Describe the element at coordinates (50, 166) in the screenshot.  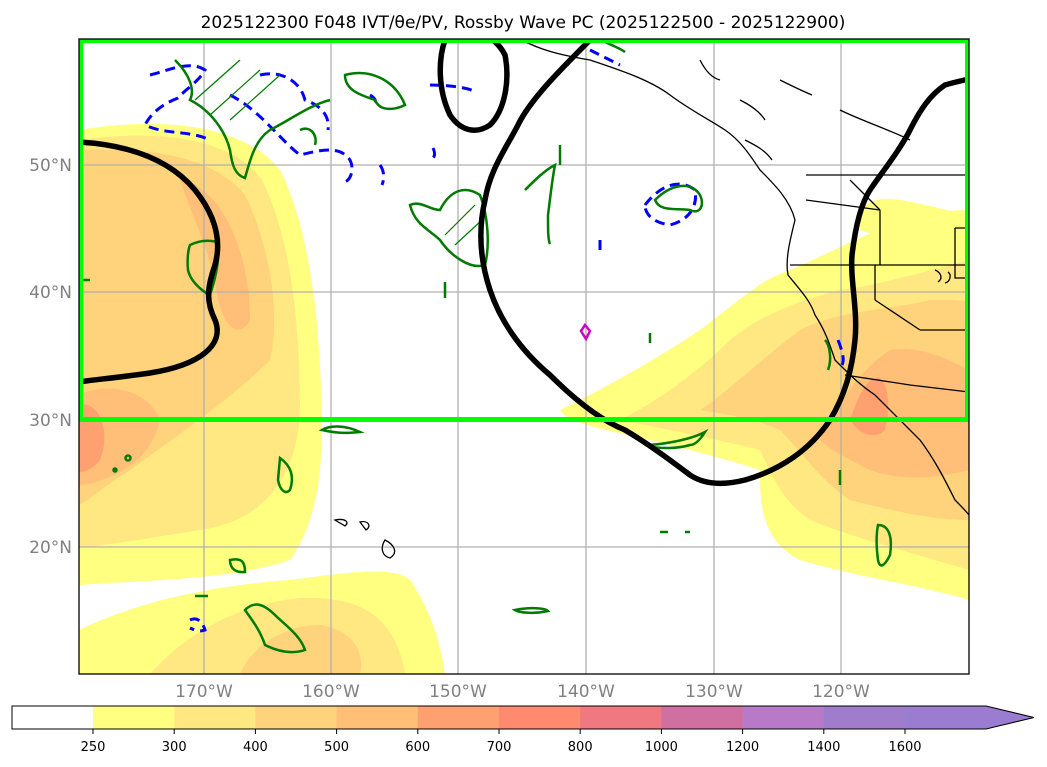
I see `lat-label-50n: 50°N` at that location.